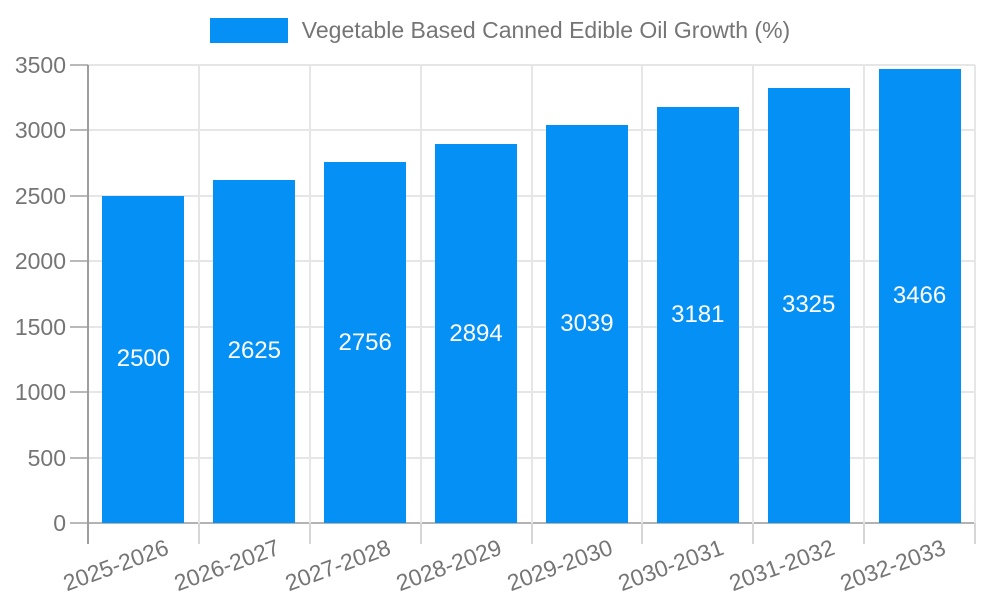 This screenshot has width=1000, height=600. What do you see at coordinates (248, 30) in the screenshot?
I see `legend-swatch` at bounding box center [248, 30].